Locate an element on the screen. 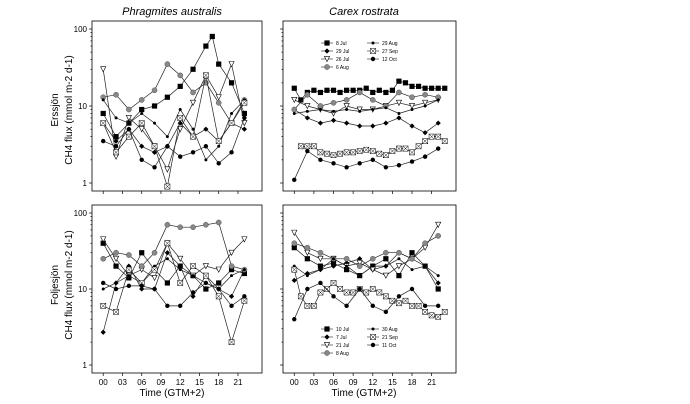  x-tick-label: 06 is located at coordinates (141, 382).